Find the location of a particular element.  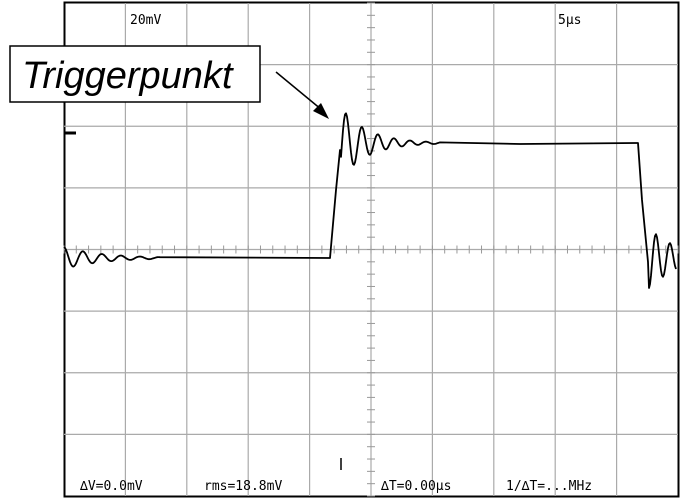

annotation-box is located at coordinates (135, 74).